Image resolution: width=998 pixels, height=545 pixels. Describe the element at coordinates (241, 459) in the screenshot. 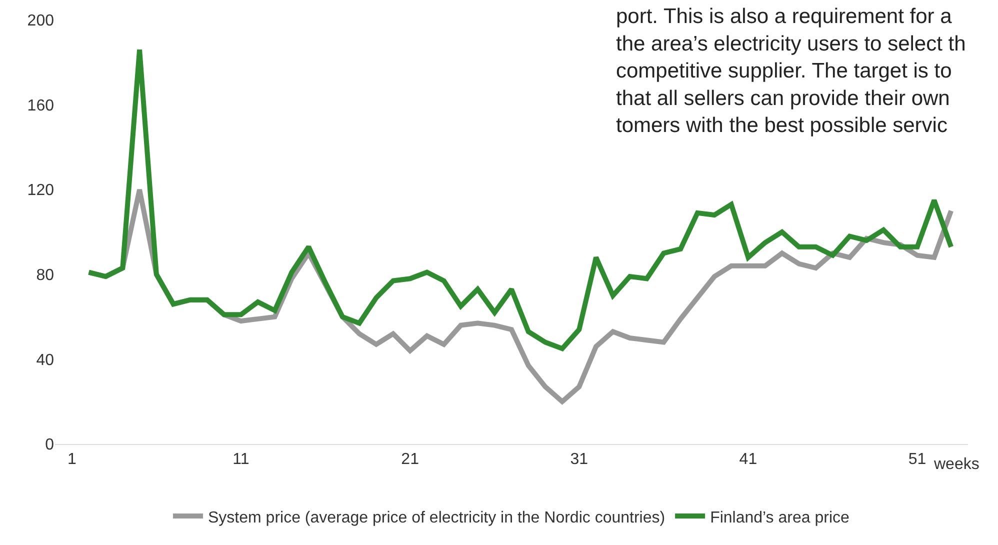

I see `x-tick-label: 11` at that location.